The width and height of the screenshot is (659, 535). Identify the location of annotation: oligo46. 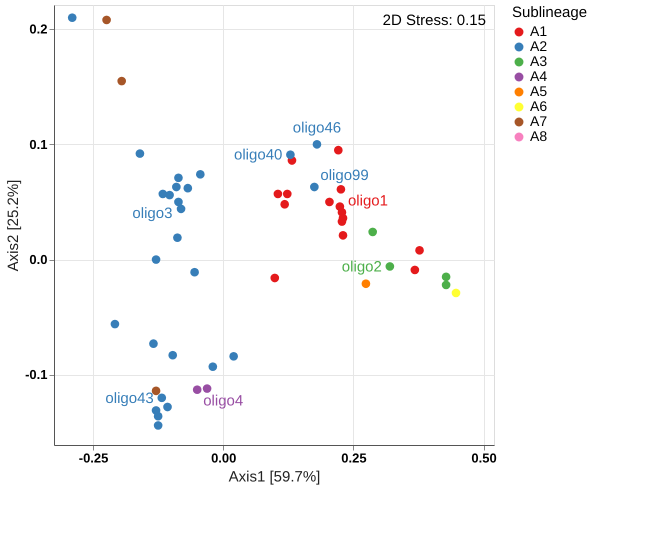
(317, 127).